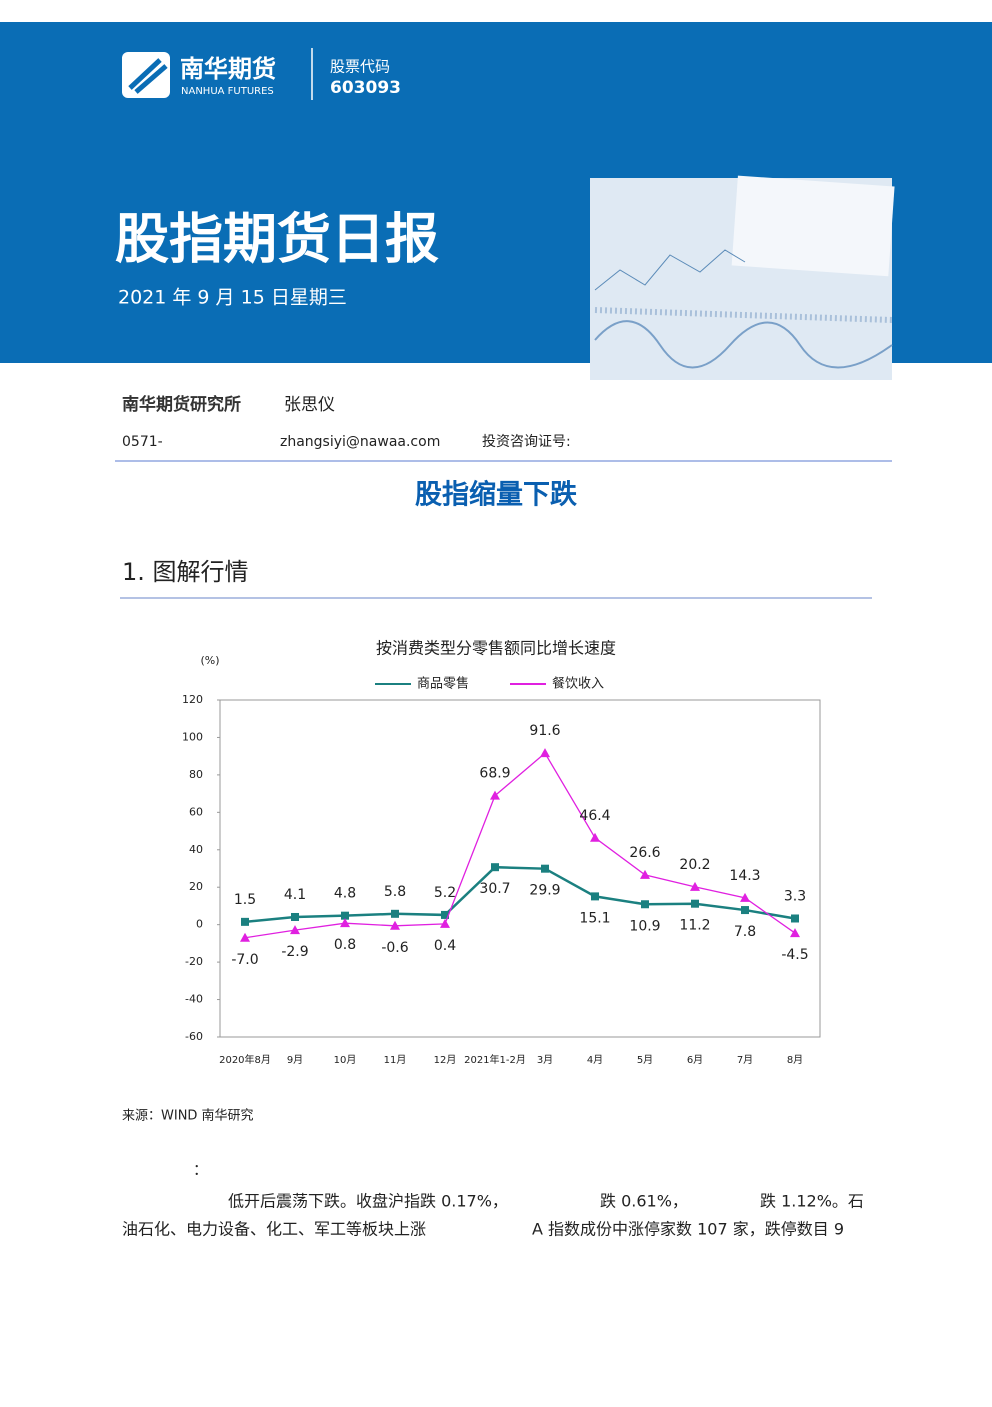 The height and width of the screenshot is (1407, 992). Describe the element at coordinates (345, 894) in the screenshot. I see `data-label: 4.8` at that location.